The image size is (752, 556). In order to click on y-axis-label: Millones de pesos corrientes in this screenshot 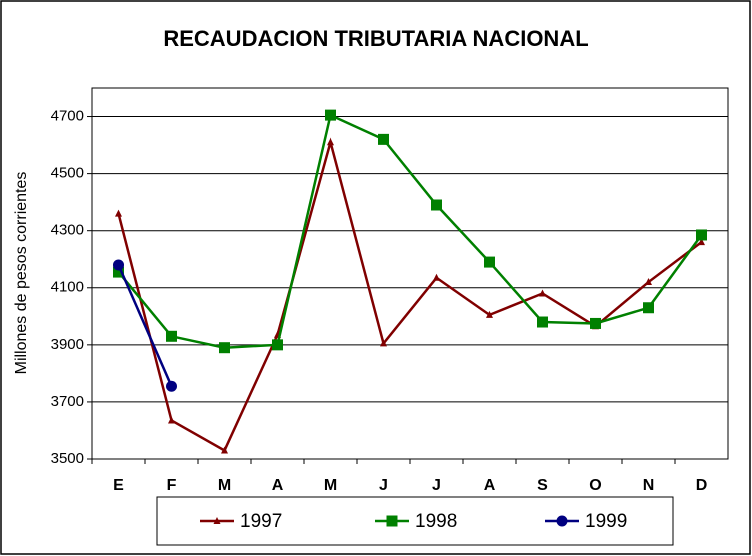, I will do `click(21, 273)`.